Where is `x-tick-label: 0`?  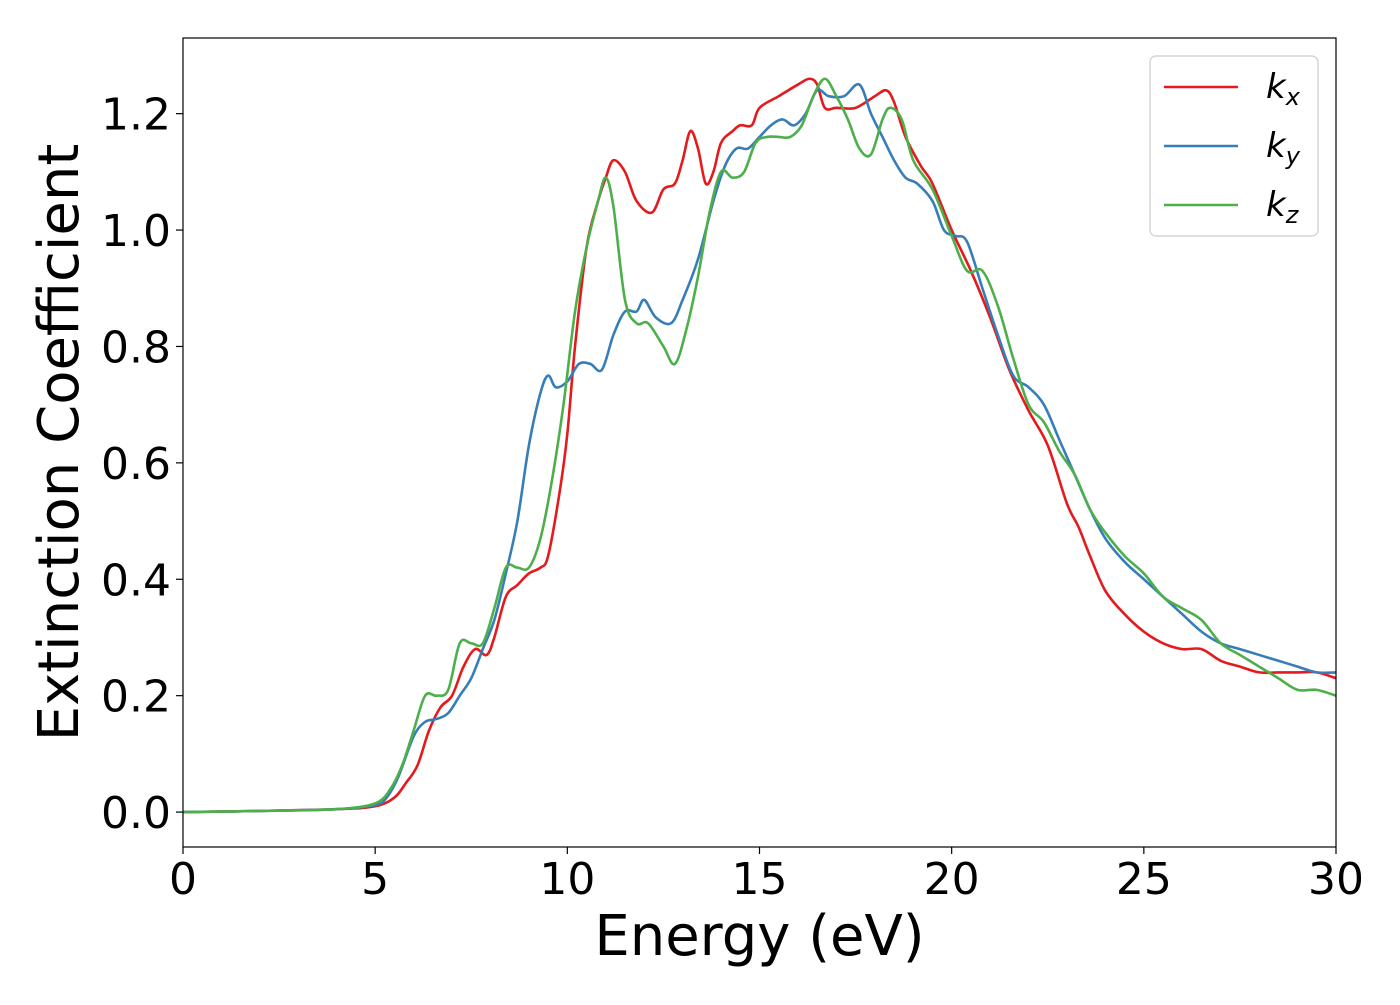
x-tick-label: 0 is located at coordinates (183, 879).